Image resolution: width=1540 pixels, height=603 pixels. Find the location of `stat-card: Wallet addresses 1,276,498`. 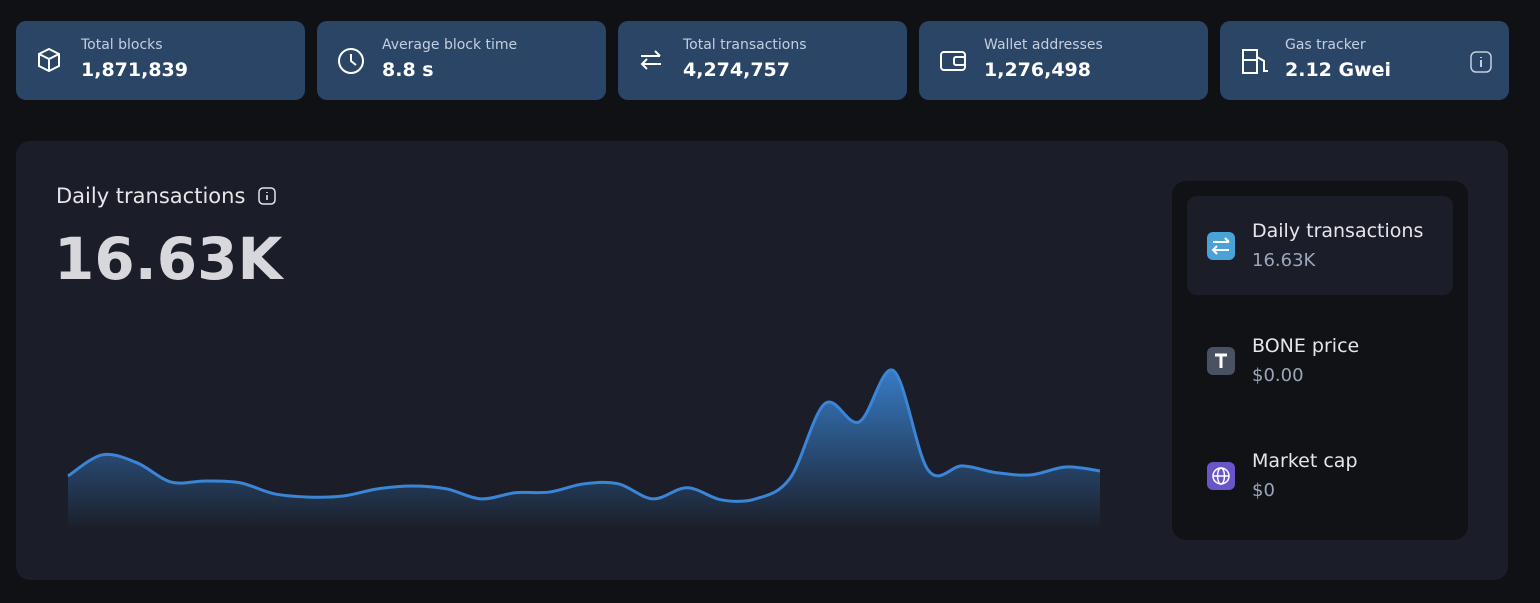

stat-card: Wallet addresses 1,276,498 is located at coordinates (1063, 60).